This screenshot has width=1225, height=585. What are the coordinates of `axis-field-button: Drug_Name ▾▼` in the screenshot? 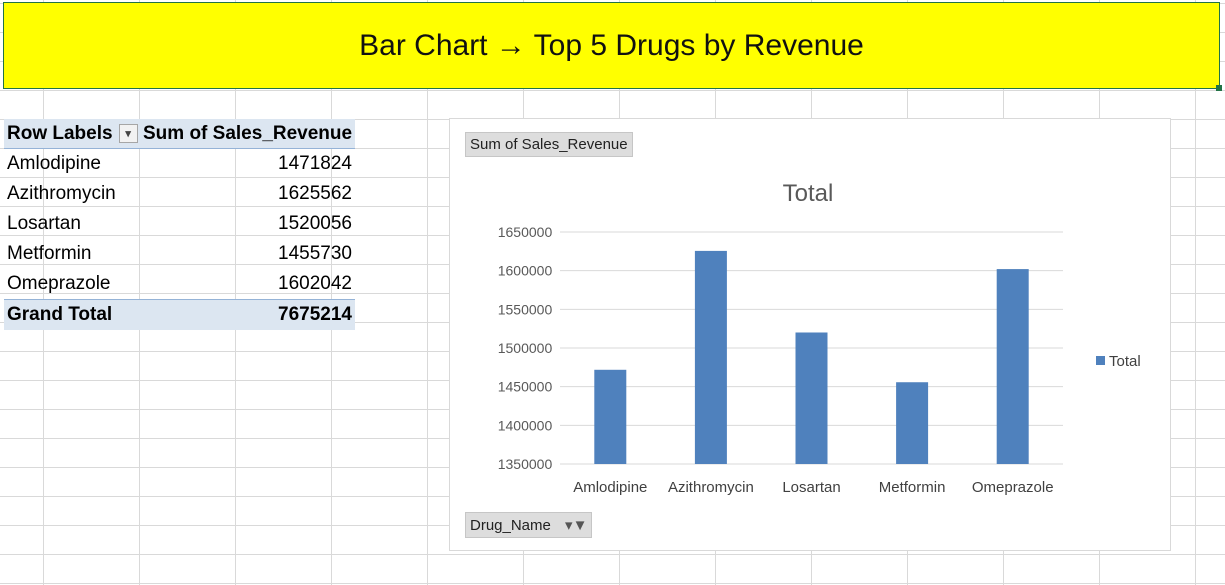 It's located at (529, 525).